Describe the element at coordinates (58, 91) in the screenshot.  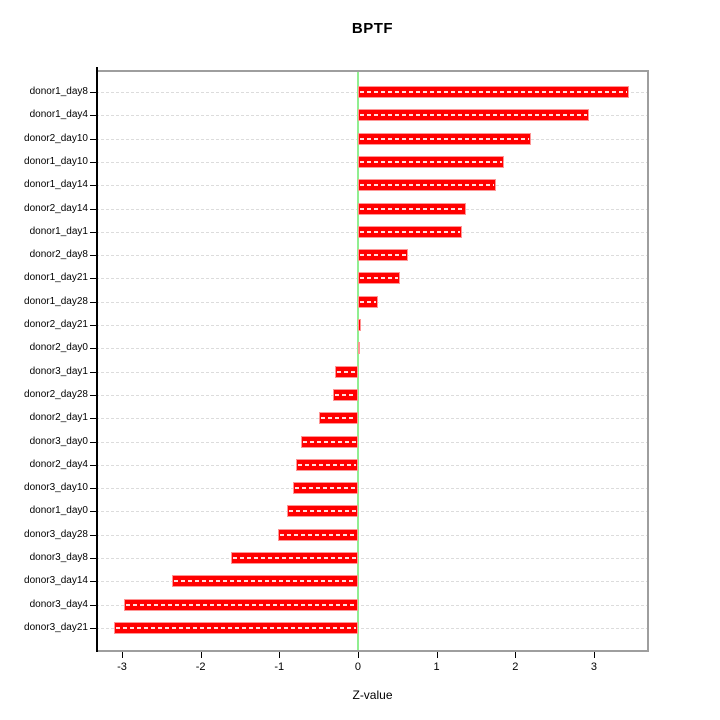
I see `y-tick-label: donor1_day8` at that location.